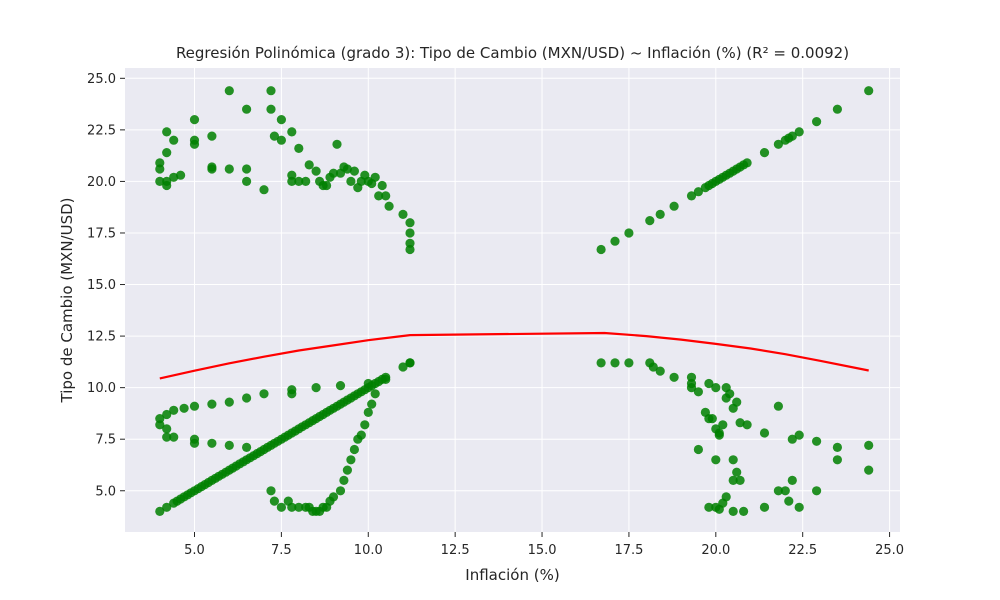  Describe the element at coordinates (544, 545) in the screenshot. I see `x-axis-ticks: 5.0 7.5 10.0 12.5 15.0 17.5 20.0 22.5 25.0` at that location.